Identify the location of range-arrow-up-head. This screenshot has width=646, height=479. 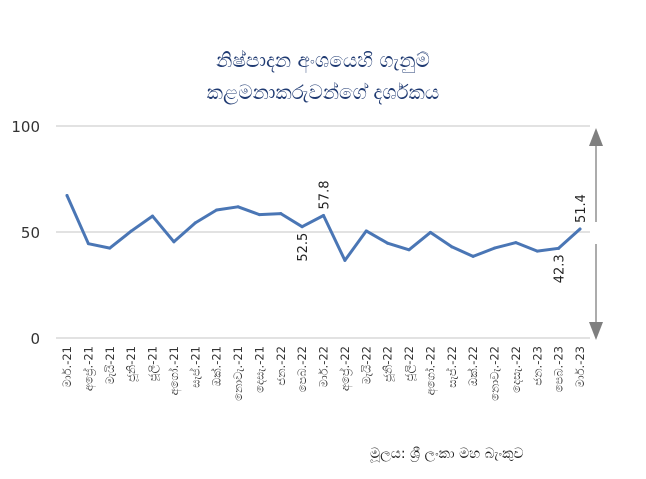
(596, 137).